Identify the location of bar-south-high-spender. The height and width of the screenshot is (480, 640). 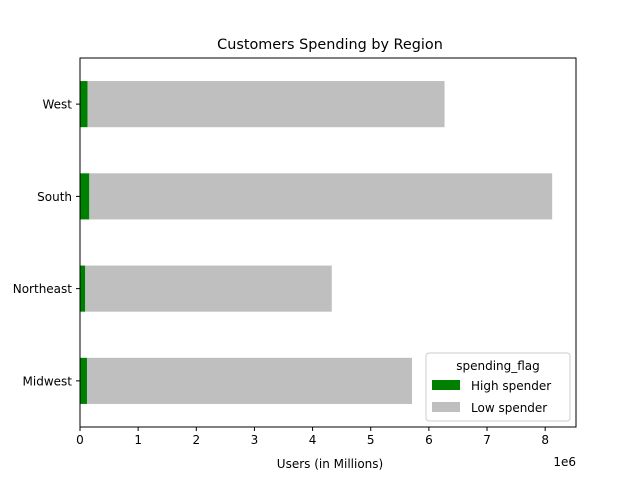
(85, 196).